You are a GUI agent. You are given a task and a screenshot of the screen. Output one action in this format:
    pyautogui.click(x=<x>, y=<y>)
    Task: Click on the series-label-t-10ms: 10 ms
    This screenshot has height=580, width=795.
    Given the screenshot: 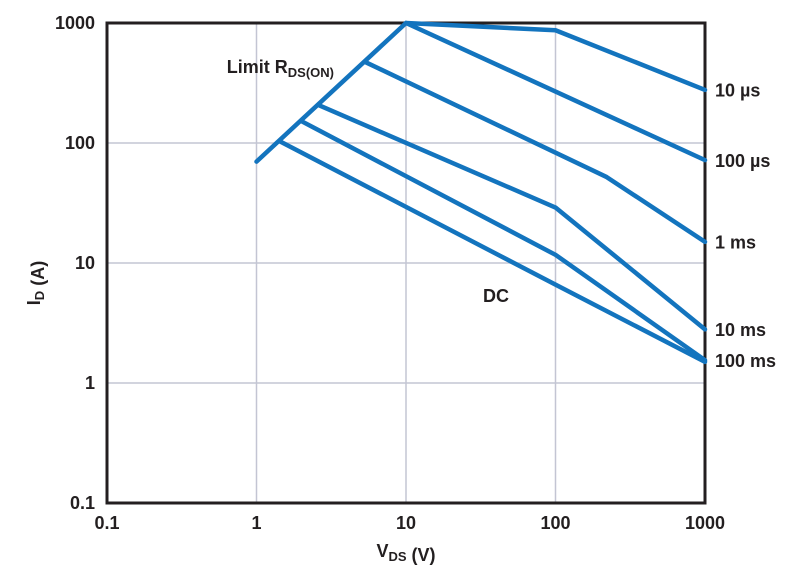 What is the action you would take?
    pyautogui.click(x=740, y=330)
    